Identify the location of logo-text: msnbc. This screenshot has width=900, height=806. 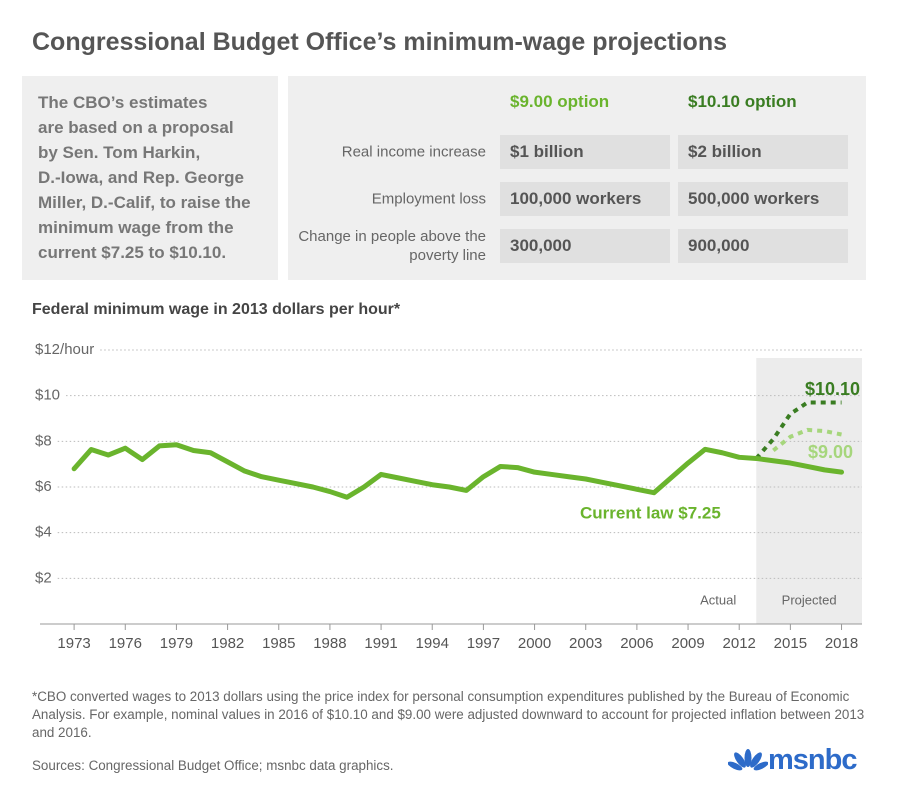
(812, 760).